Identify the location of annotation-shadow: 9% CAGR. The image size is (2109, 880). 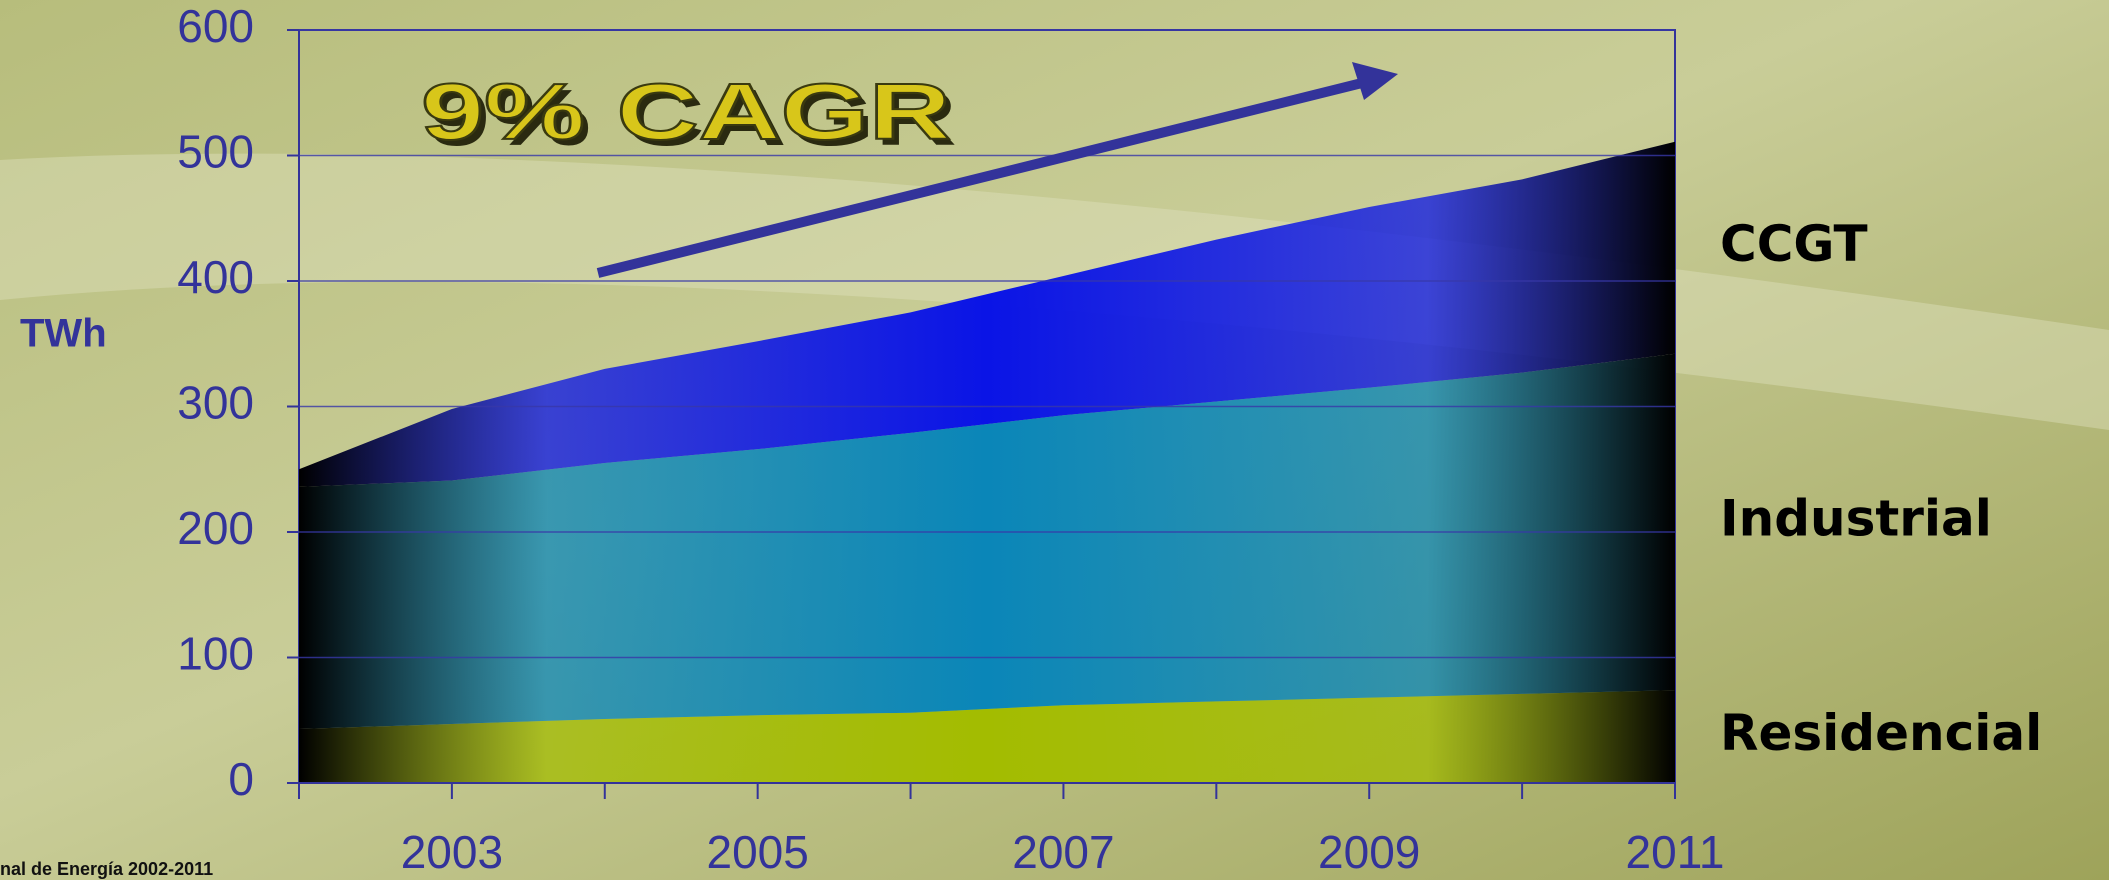
(692, 117).